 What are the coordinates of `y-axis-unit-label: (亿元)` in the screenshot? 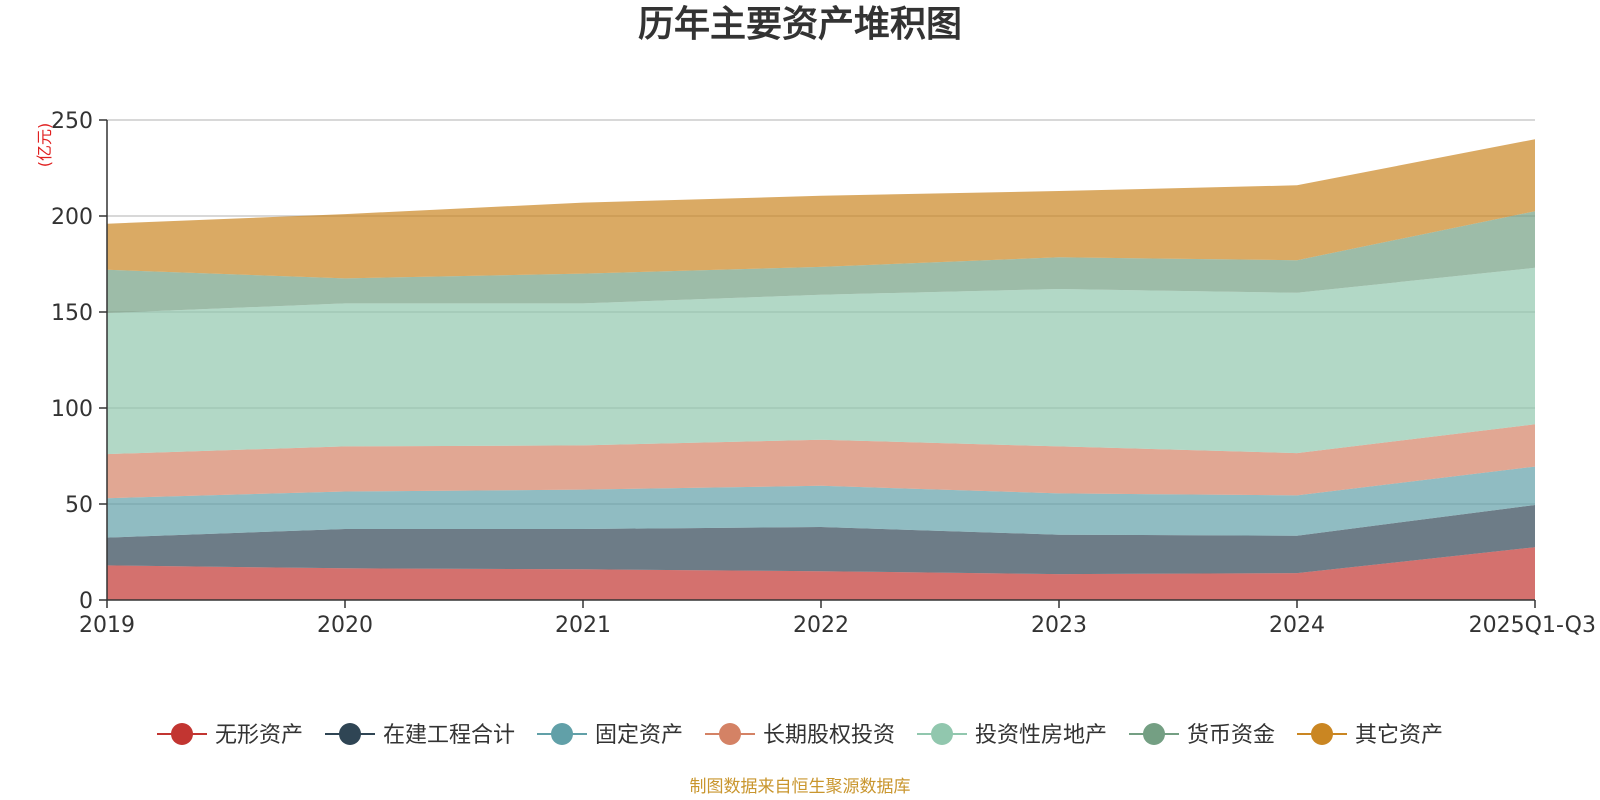 It's located at (44, 145).